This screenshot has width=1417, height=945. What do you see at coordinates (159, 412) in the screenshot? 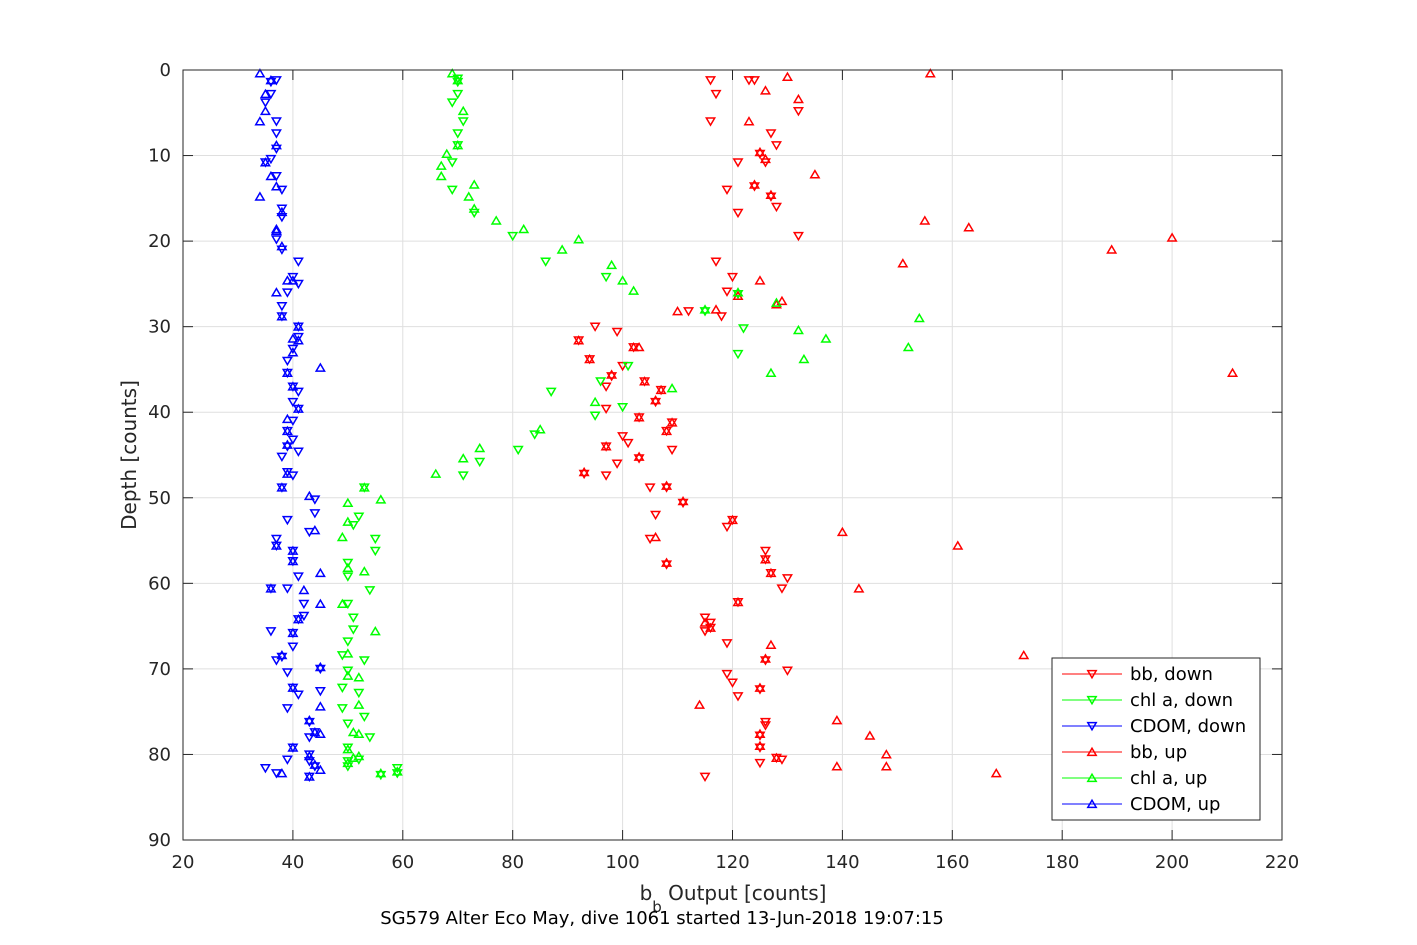
I see `y-tick-label: 40` at bounding box center [159, 412].